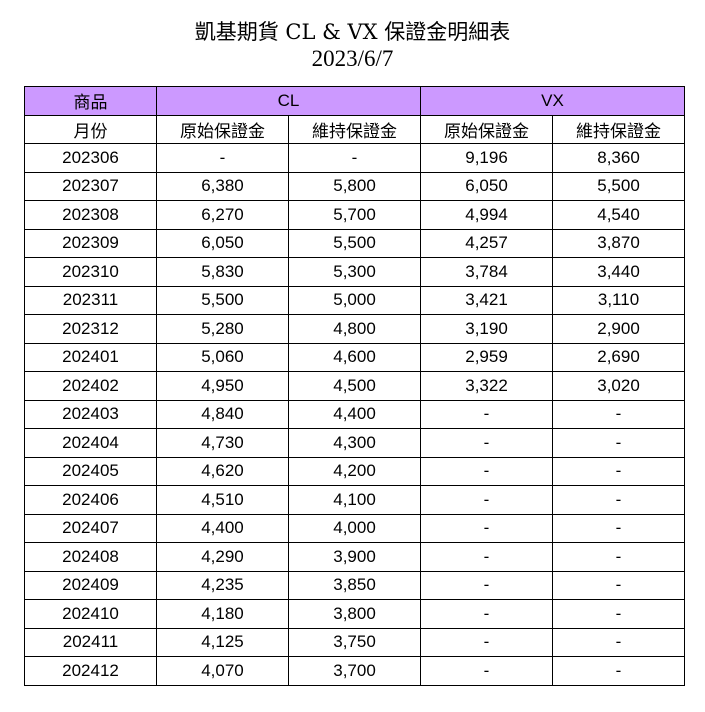 The image size is (705, 712). What do you see at coordinates (619, 357) in the screenshot?
I see `cell-vx-maintenance-margin: 2,690` at bounding box center [619, 357].